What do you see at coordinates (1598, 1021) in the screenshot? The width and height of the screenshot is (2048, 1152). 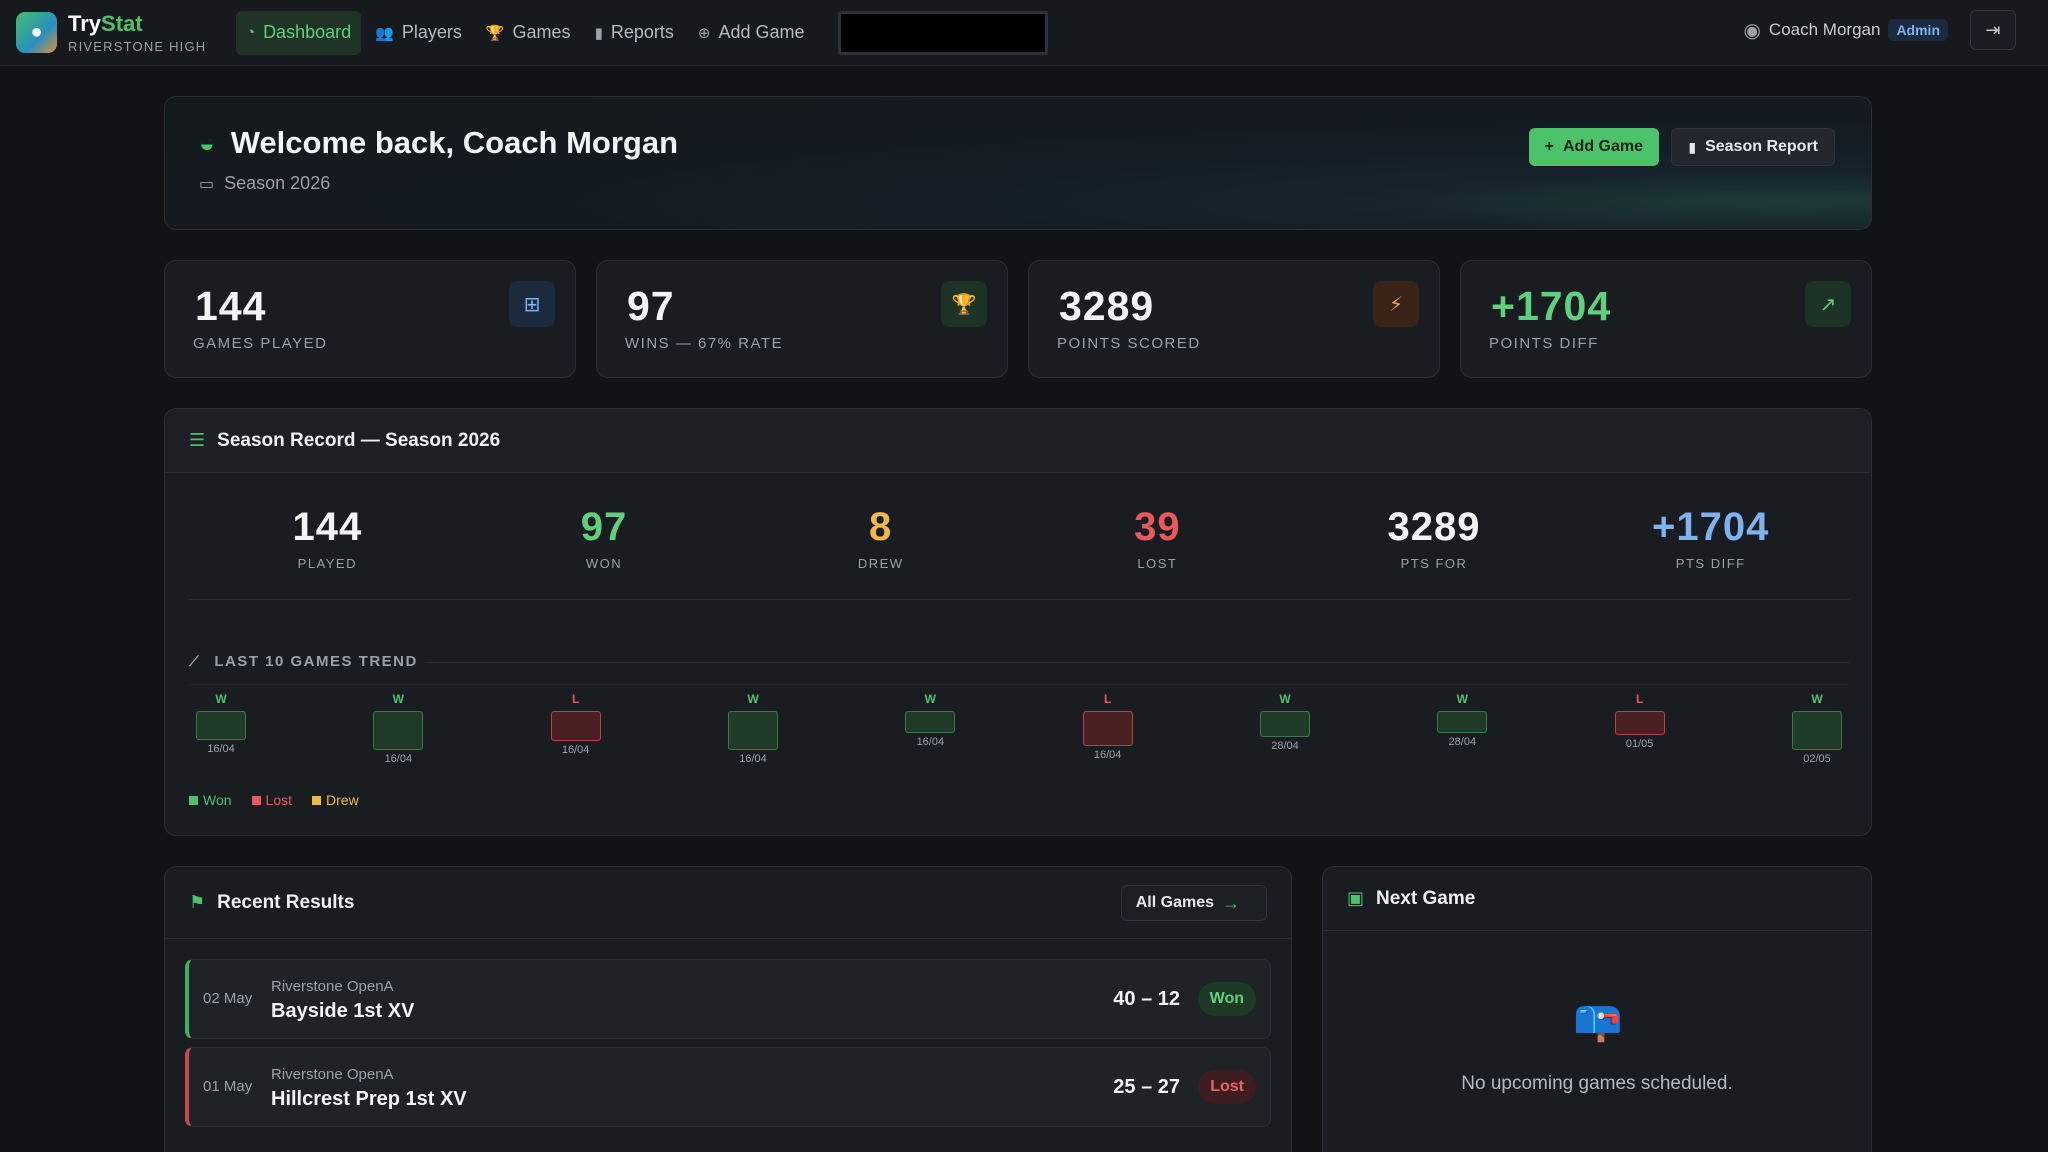 I see `mailbox-icon: 📪` at bounding box center [1598, 1021].